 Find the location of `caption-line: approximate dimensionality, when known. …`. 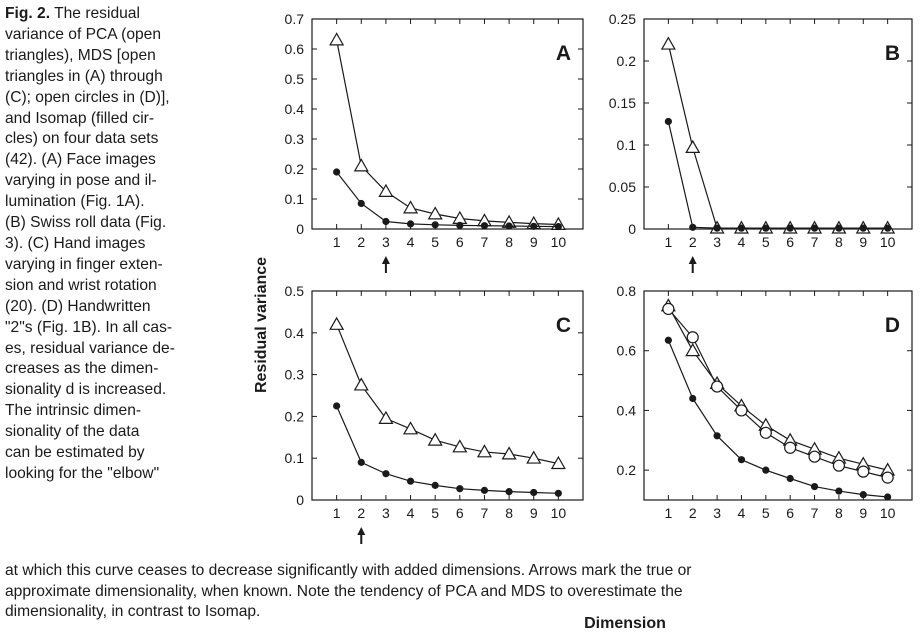

caption-line: approximate dimensionality, when known. … is located at coordinates (344, 591).